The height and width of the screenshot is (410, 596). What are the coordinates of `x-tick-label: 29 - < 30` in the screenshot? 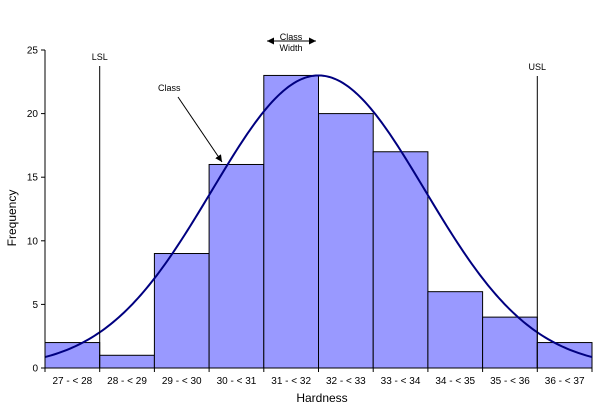 It's located at (182, 381).